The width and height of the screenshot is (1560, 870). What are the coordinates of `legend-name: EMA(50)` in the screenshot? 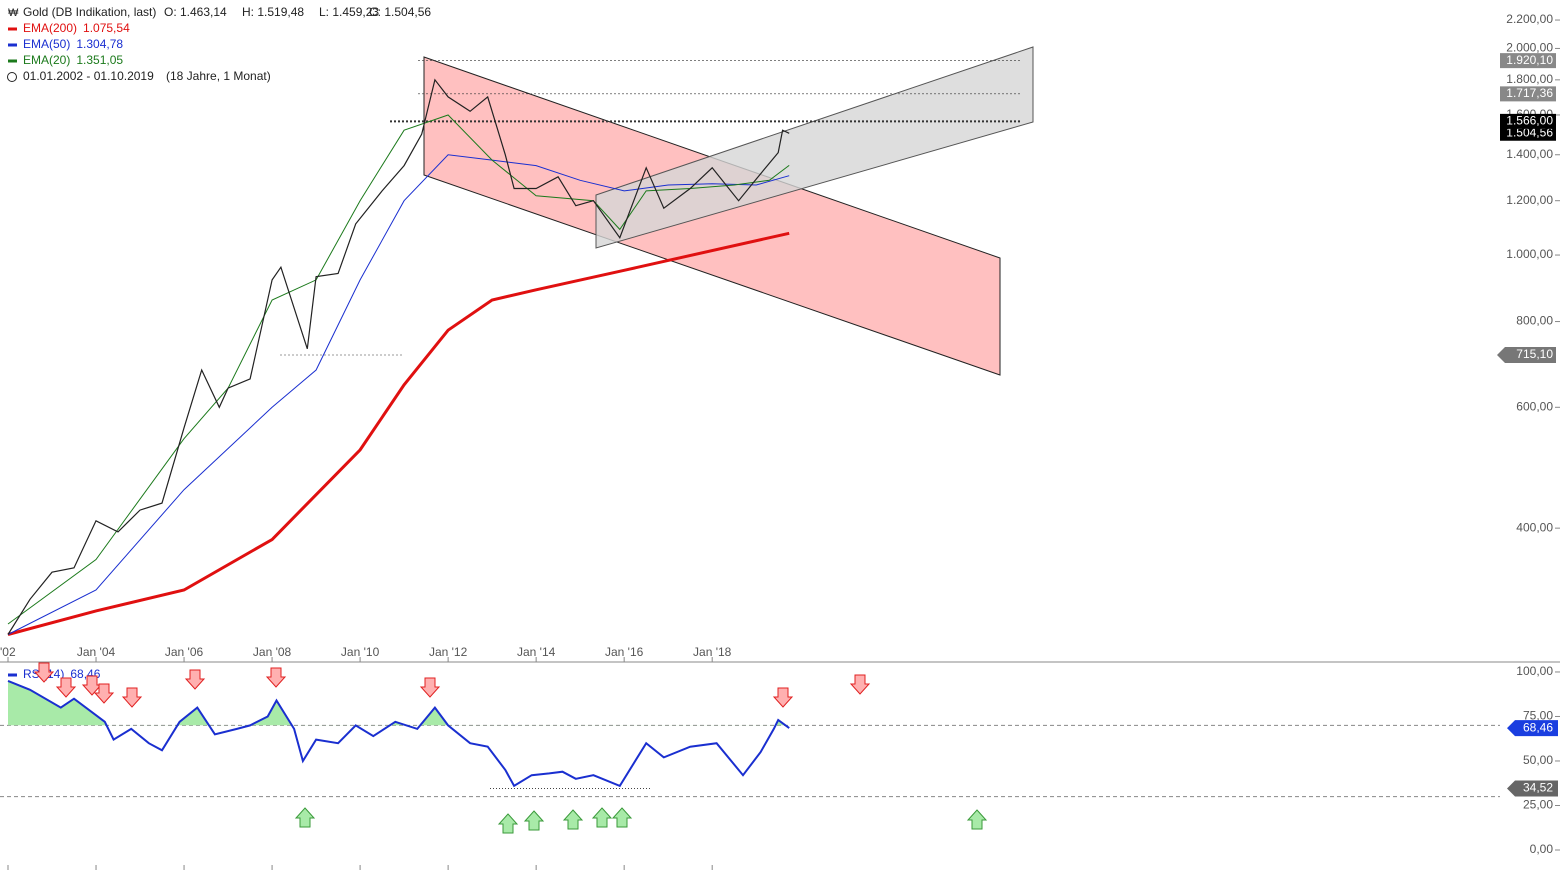 It's located at (46, 44).